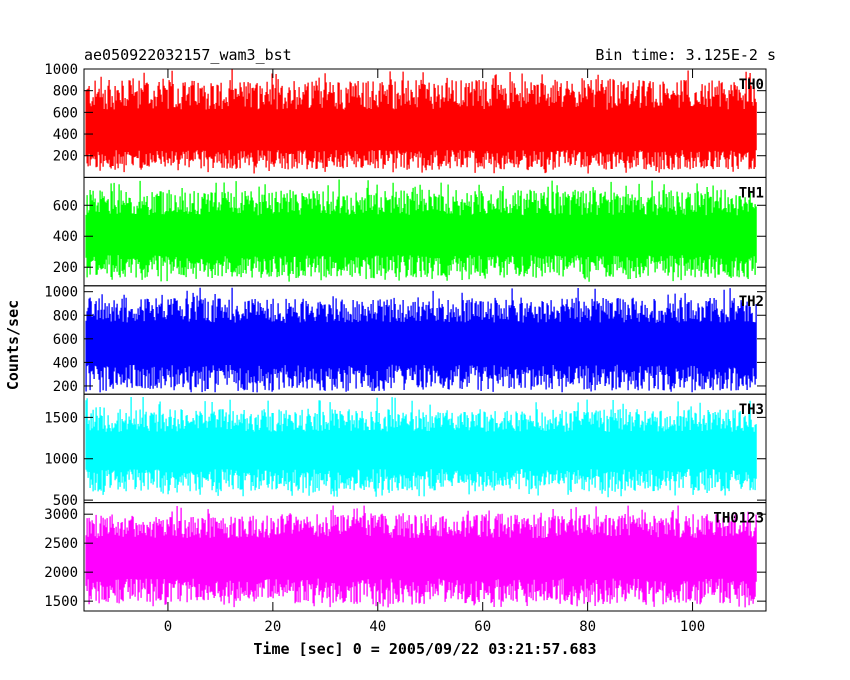 This screenshot has height=680, width=850. What do you see at coordinates (751, 410) in the screenshot?
I see `panel-label: TH3` at bounding box center [751, 410].